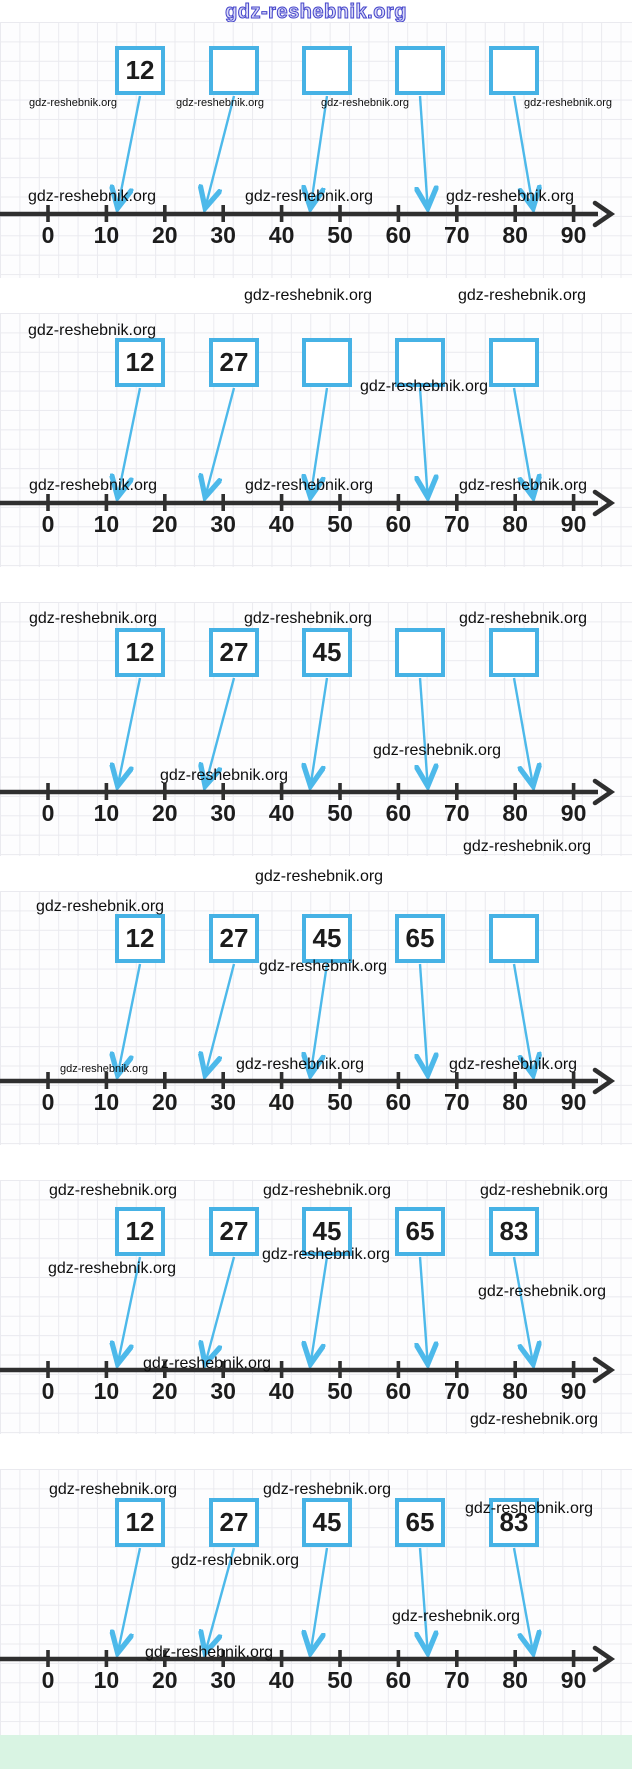 This screenshot has height=1769, width=632. I want to click on value-box-83: 83, so click(514, 1231).